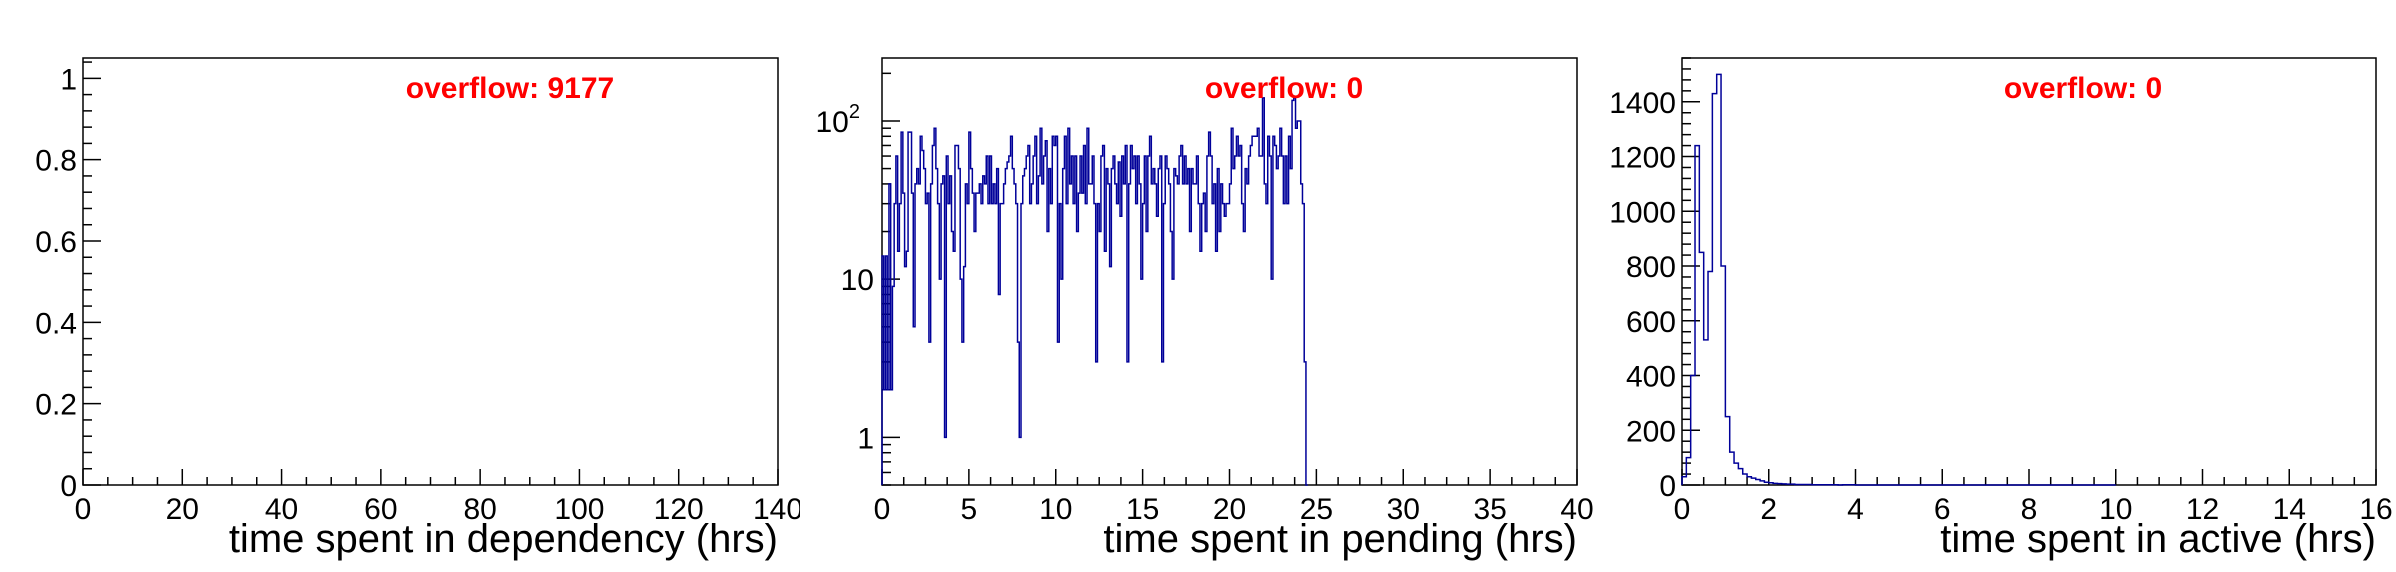 The width and height of the screenshot is (2396, 572). What do you see at coordinates (2158, 539) in the screenshot?
I see `x-axis-title: time spent in active (hrs)` at bounding box center [2158, 539].